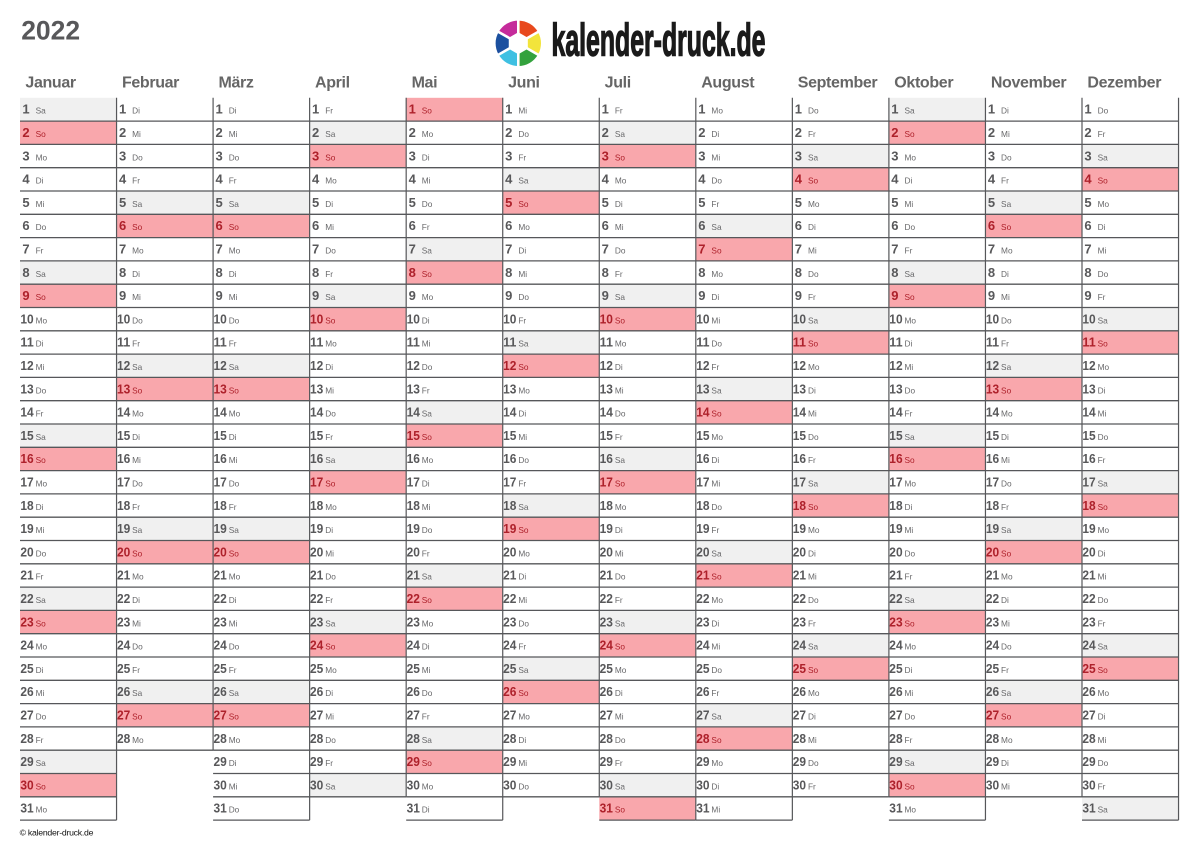 The height and width of the screenshot is (848, 1200). Describe the element at coordinates (219, 808) in the screenshot. I see `svg-text: 31` at that location.